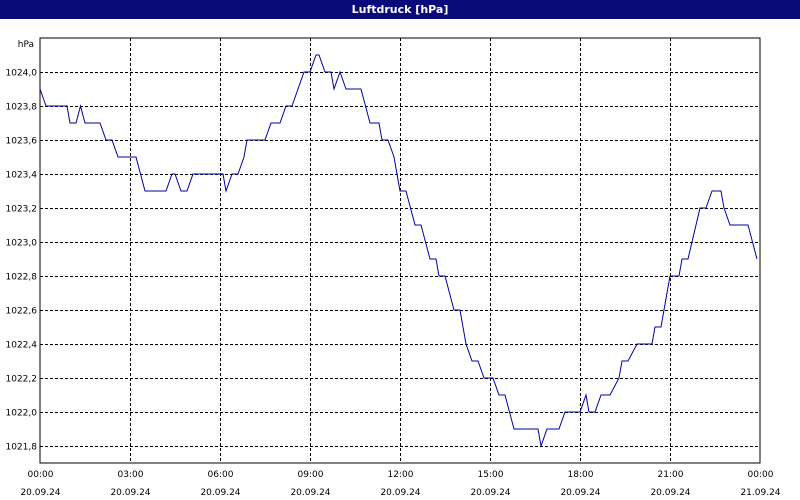 This screenshot has height=500, width=800. I want to click on x-tick-date-7: 20.09.24, so click(670, 493).